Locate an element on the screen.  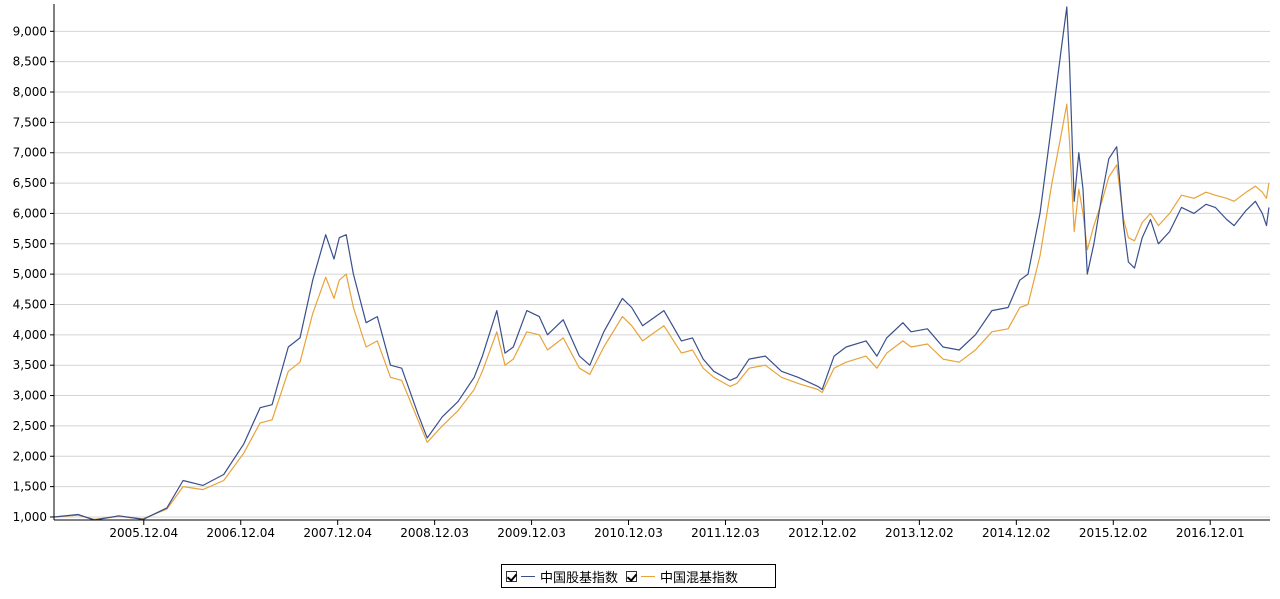
x-tick-label: 2011.12.03 is located at coordinates (725, 533).